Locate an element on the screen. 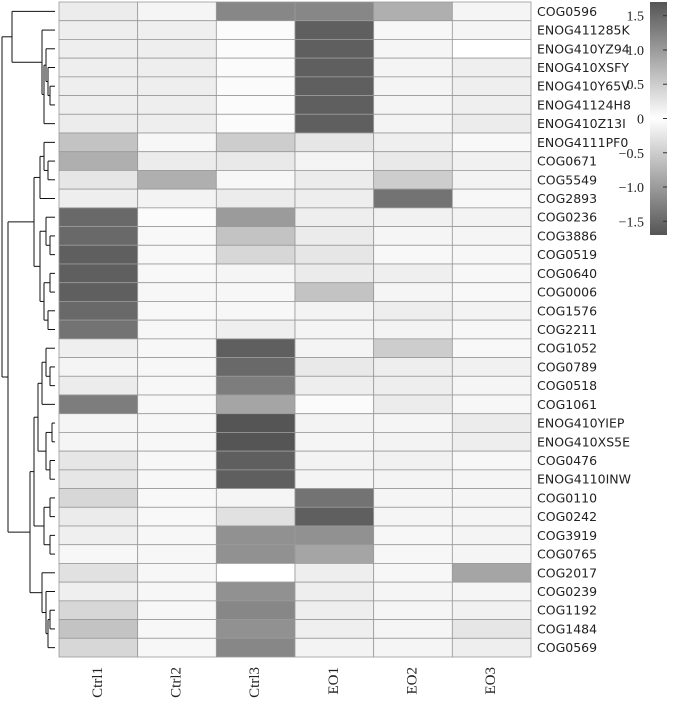  color-legend-ticks: 1.5 1.0 0.5 0 −0.5 −1.0 −1.5 is located at coordinates (643, 120).